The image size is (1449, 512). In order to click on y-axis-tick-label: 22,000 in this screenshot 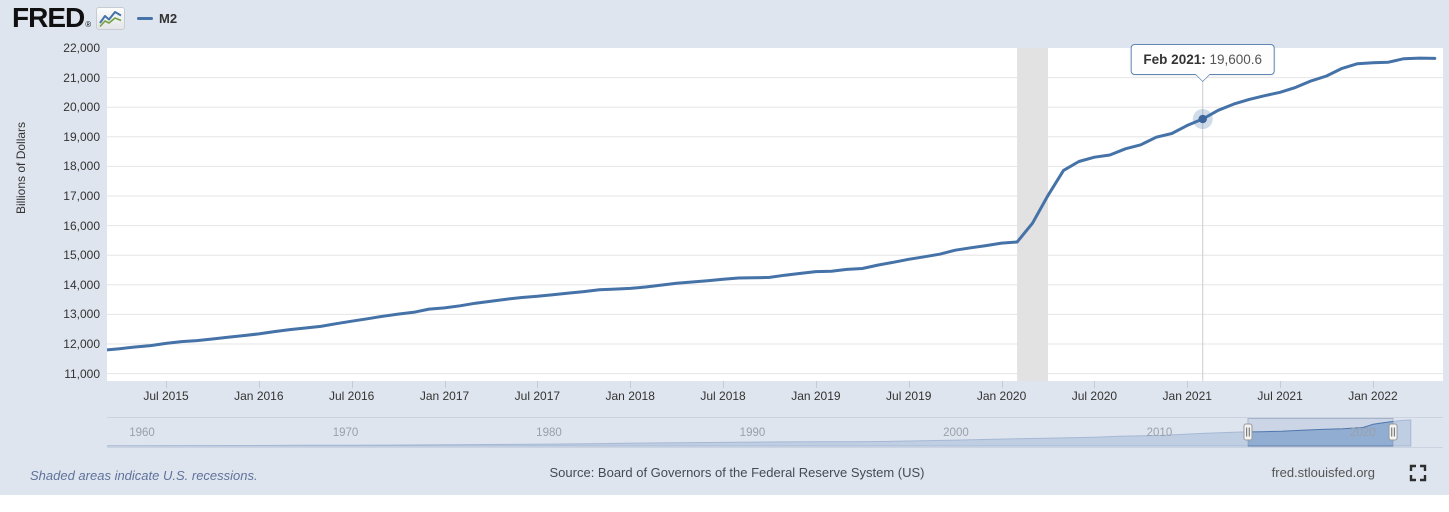, I will do `click(81, 48)`.